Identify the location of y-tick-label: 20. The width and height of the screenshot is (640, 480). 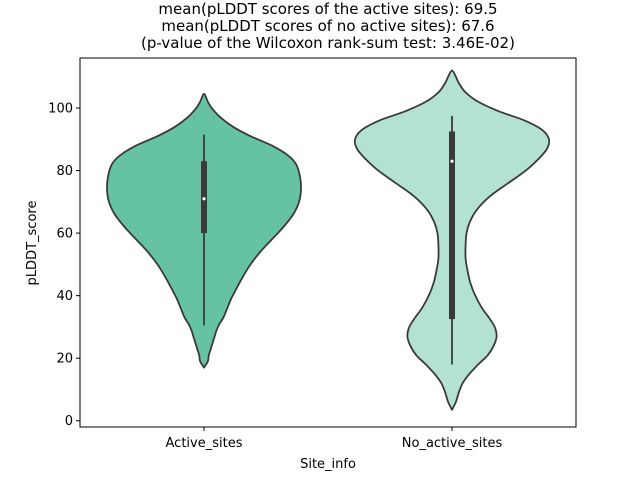
(64, 359).